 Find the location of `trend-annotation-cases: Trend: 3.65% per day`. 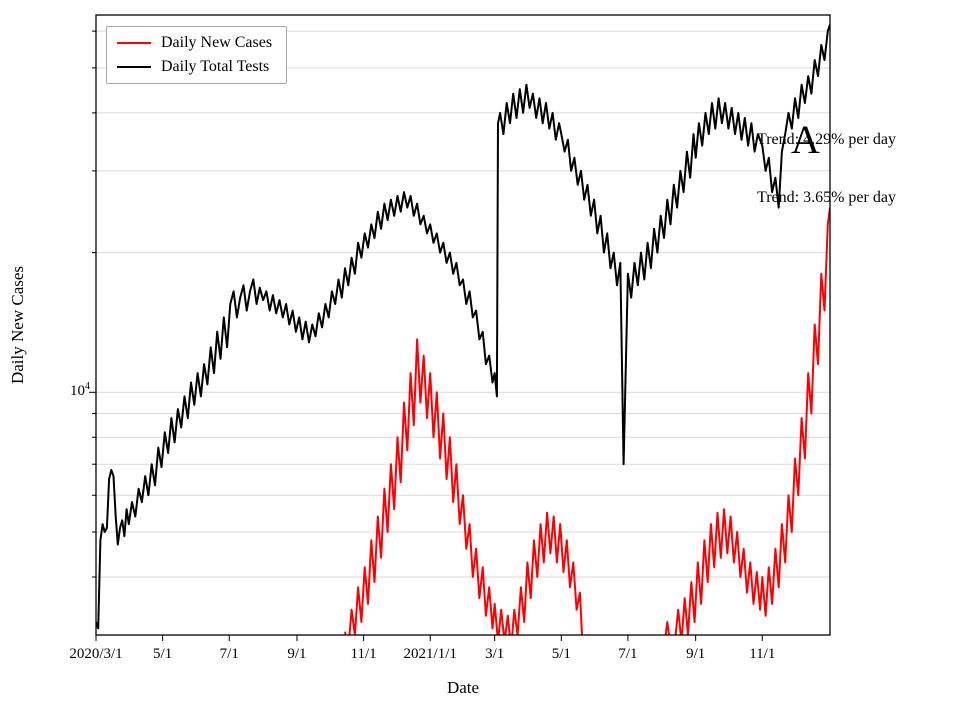

trend-annotation-cases: Trend: 3.65% per day is located at coordinates (826, 197).